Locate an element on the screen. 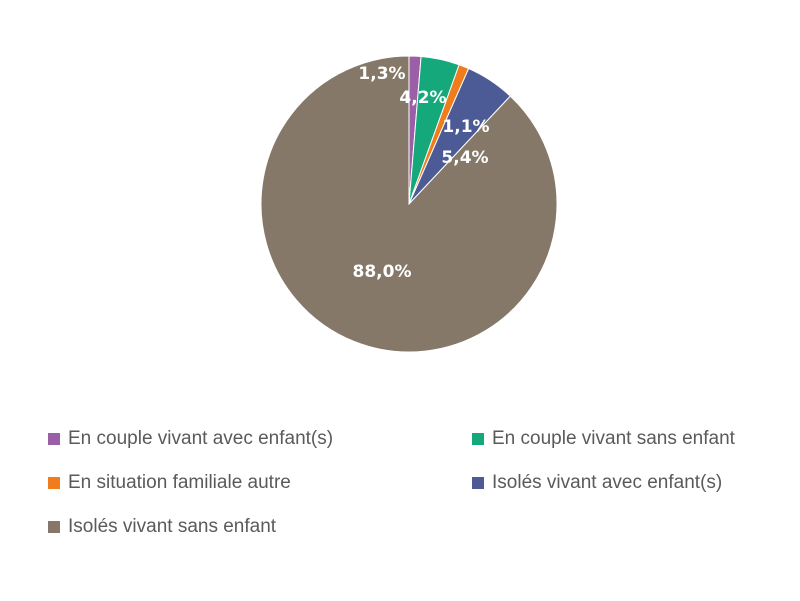 Image resolution: width=800 pixels, height=601 pixels. legend-label: Isolés vivant avec enfant(s) is located at coordinates (607, 482).